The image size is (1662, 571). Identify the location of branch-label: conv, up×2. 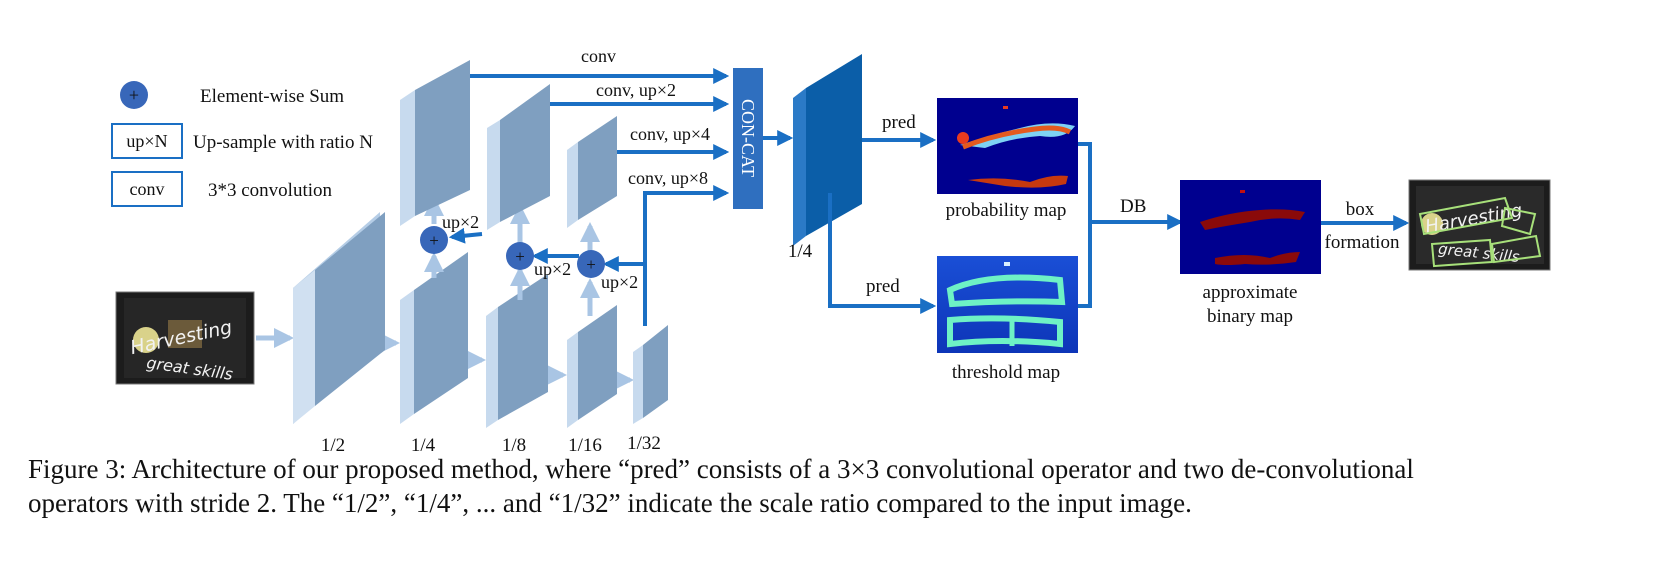
(636, 90).